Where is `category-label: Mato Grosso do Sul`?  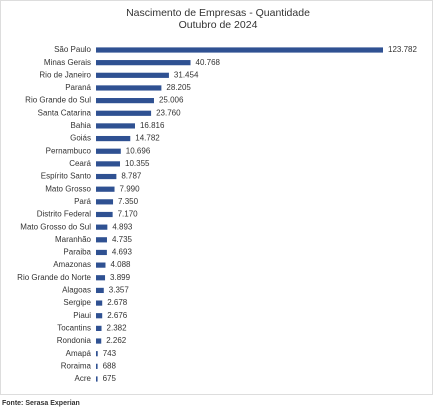
category-label: Mato Grosso do Sul is located at coordinates (55, 226).